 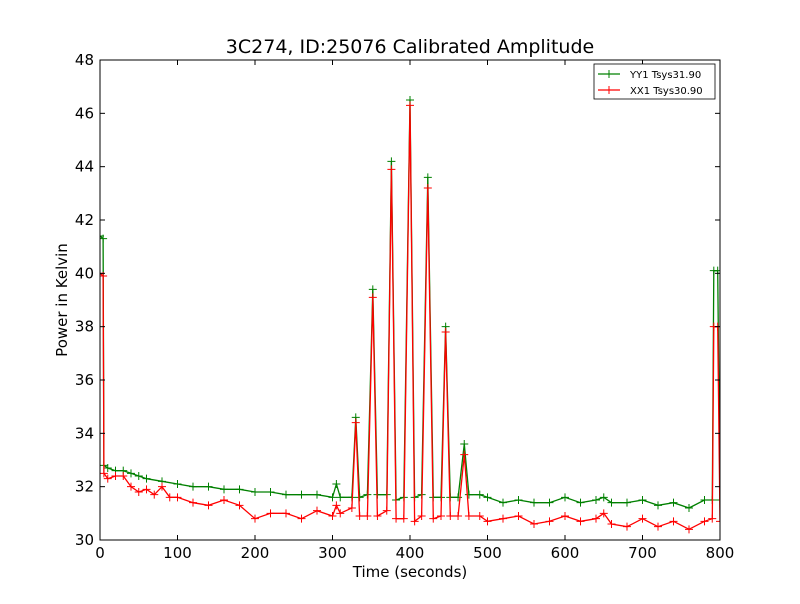 What do you see at coordinates (84, 273) in the screenshot?
I see `y-tick-label: 40` at bounding box center [84, 273].